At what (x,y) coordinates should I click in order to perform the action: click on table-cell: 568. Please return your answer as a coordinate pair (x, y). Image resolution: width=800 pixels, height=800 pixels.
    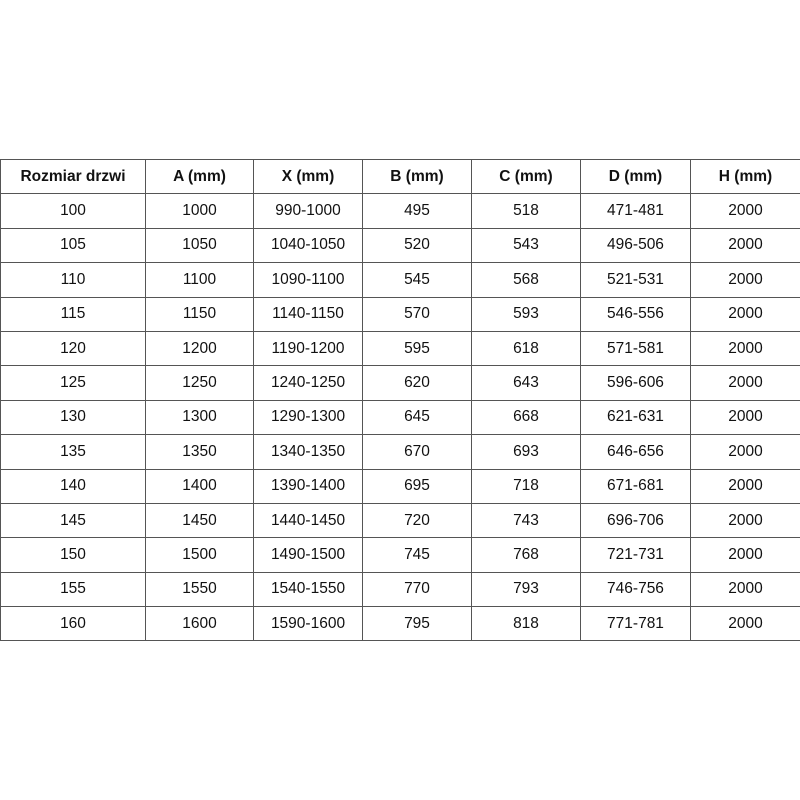
    Looking at the image, I should click on (526, 280).